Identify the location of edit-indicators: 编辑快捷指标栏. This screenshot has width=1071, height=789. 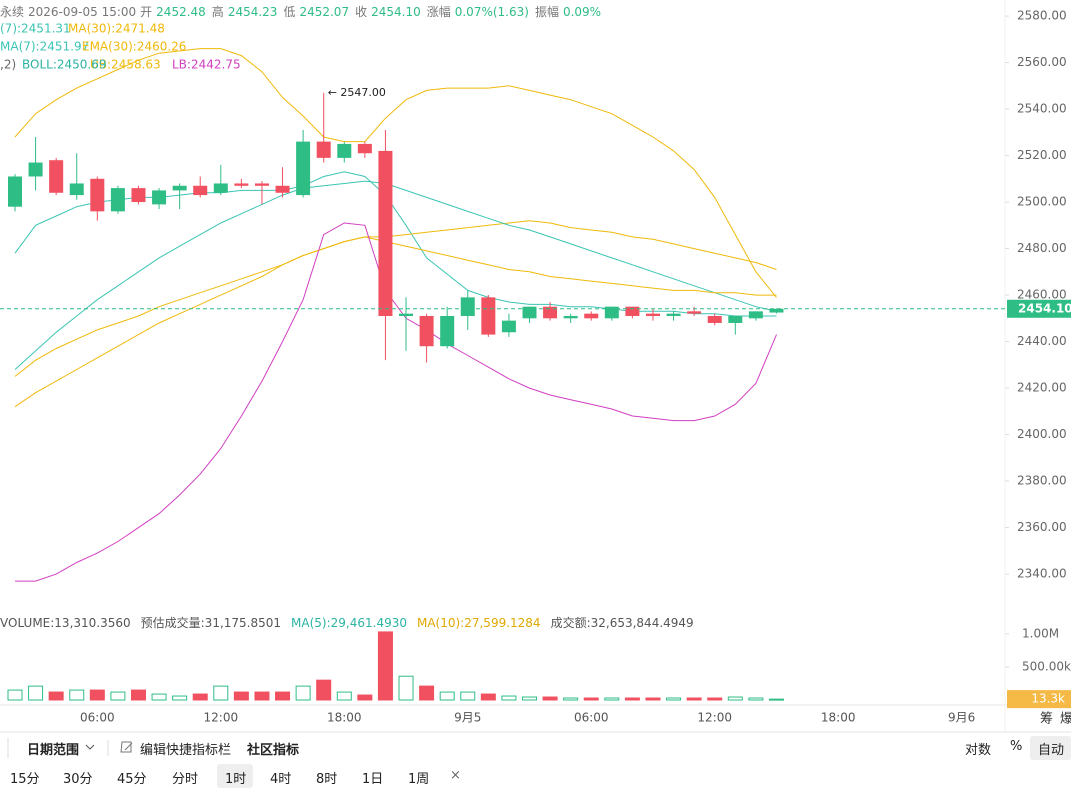
(186, 750).